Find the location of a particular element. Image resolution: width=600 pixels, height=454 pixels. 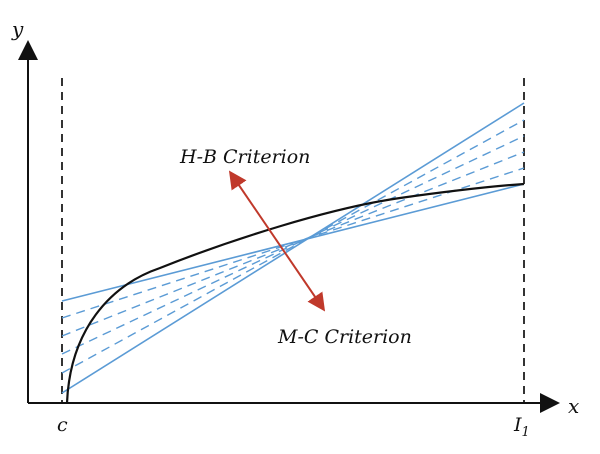

i1-main: I is located at coordinates (517, 425).